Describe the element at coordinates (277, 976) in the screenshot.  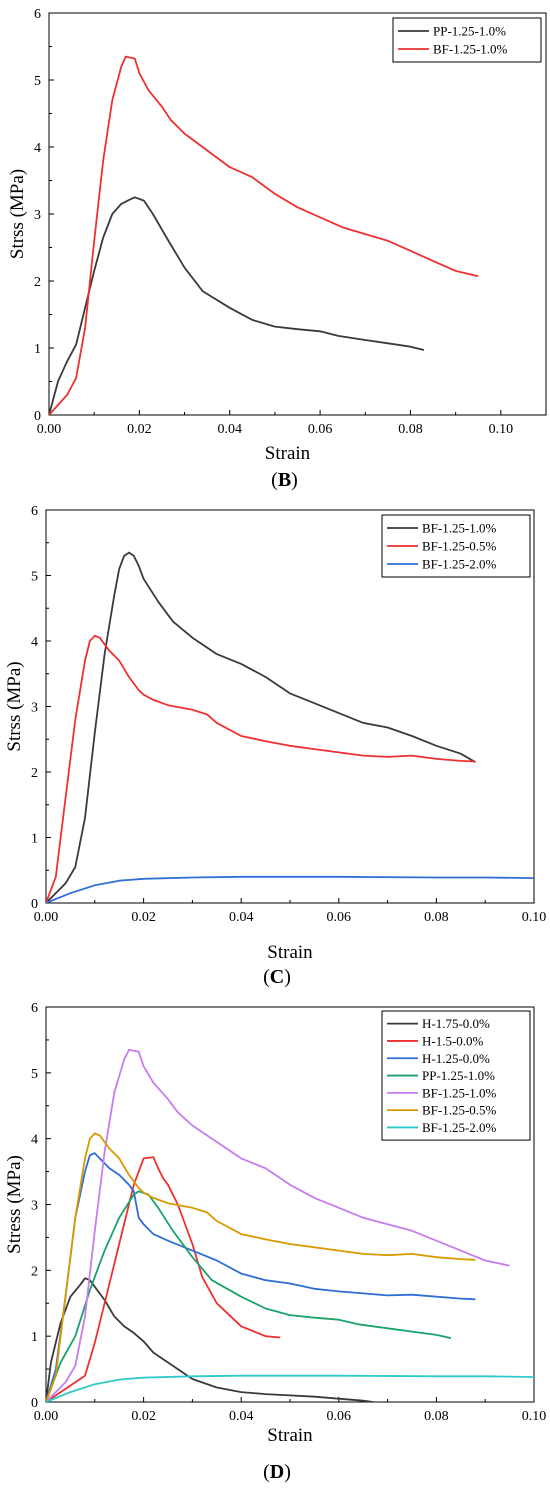
I see `panel-label: (C)` at that location.